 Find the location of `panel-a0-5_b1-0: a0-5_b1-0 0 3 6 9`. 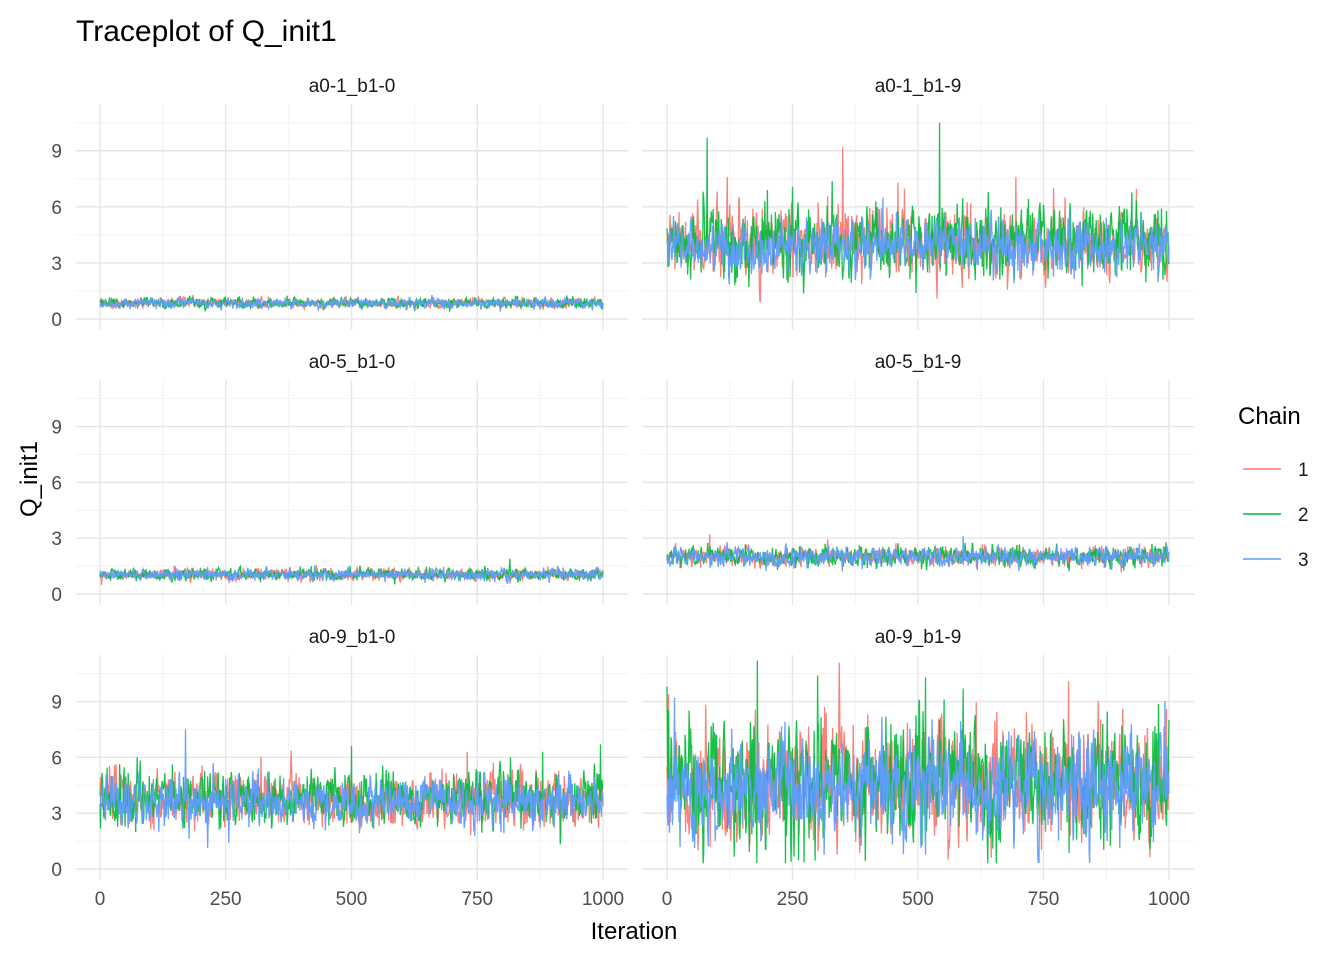

panel-a0-5_b1-0: a0-5_b1-0 0 3 6 9 is located at coordinates (339, 479).